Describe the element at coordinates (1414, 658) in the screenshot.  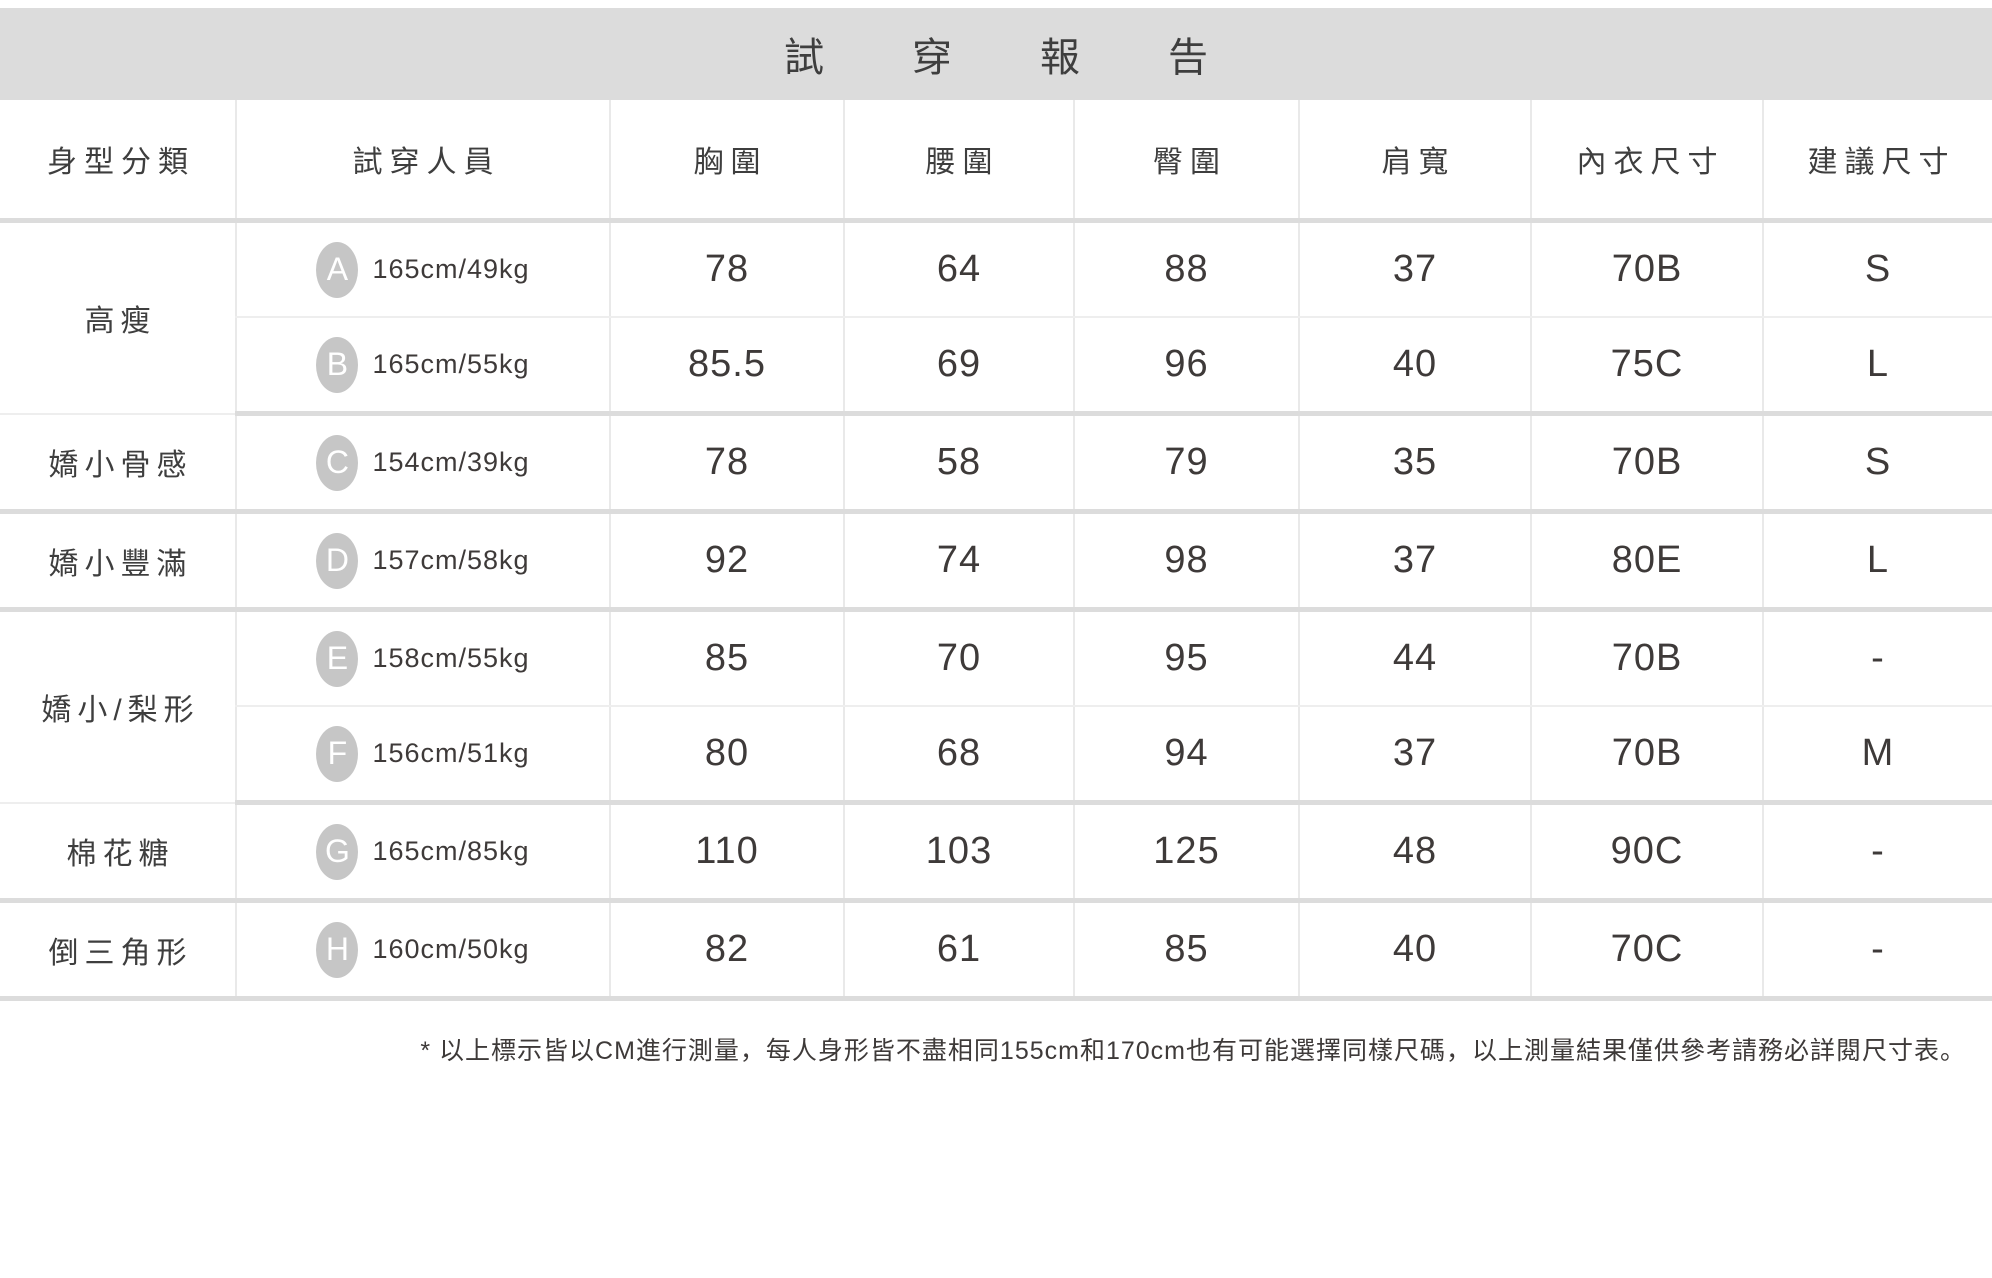
I see `shoulder-cell: 44` at that location.